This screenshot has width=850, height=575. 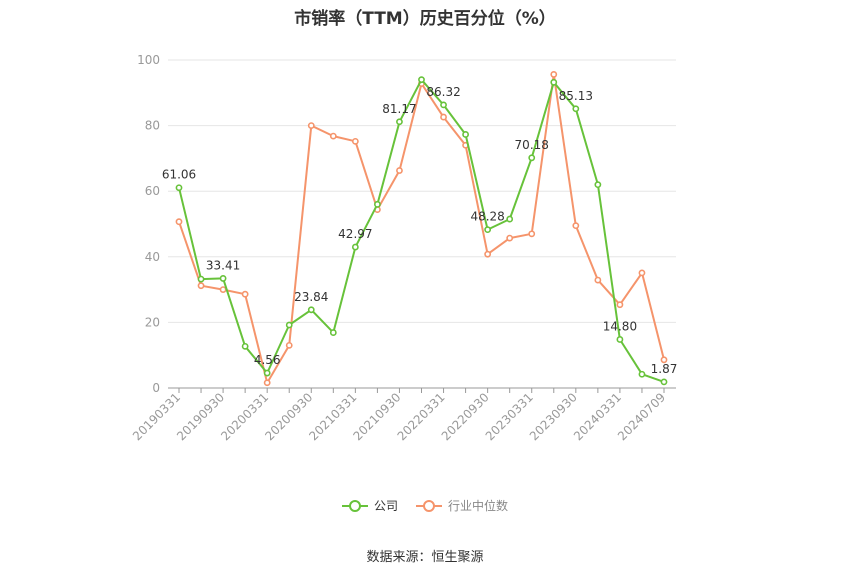 What do you see at coordinates (641, 416) in the screenshot?
I see `x-tick-label: 20240709` at bounding box center [641, 416].